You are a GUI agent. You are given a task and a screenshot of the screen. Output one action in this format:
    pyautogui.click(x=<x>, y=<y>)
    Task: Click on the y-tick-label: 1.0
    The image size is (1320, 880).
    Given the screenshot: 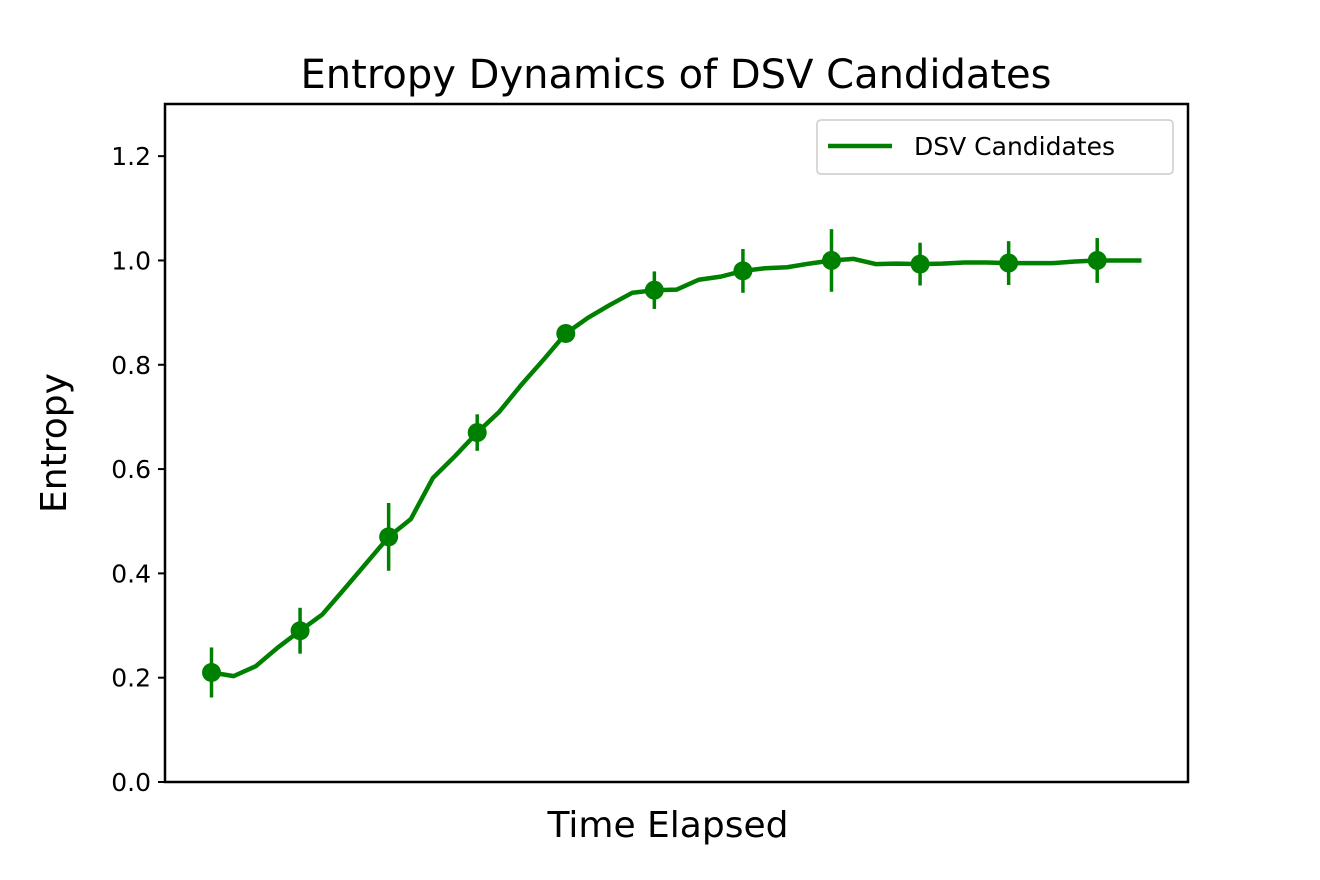 What is the action you would take?
    pyautogui.click(x=131, y=260)
    